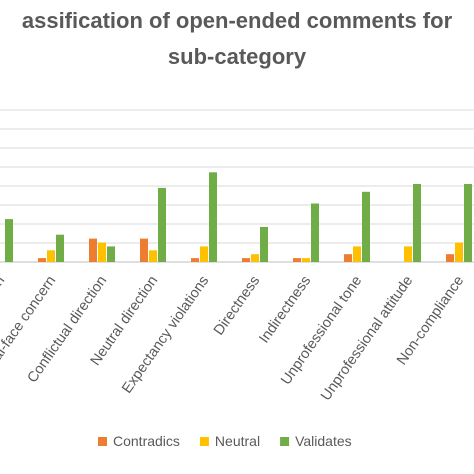  I want to click on category-label-0: concern, so click(4, 298).